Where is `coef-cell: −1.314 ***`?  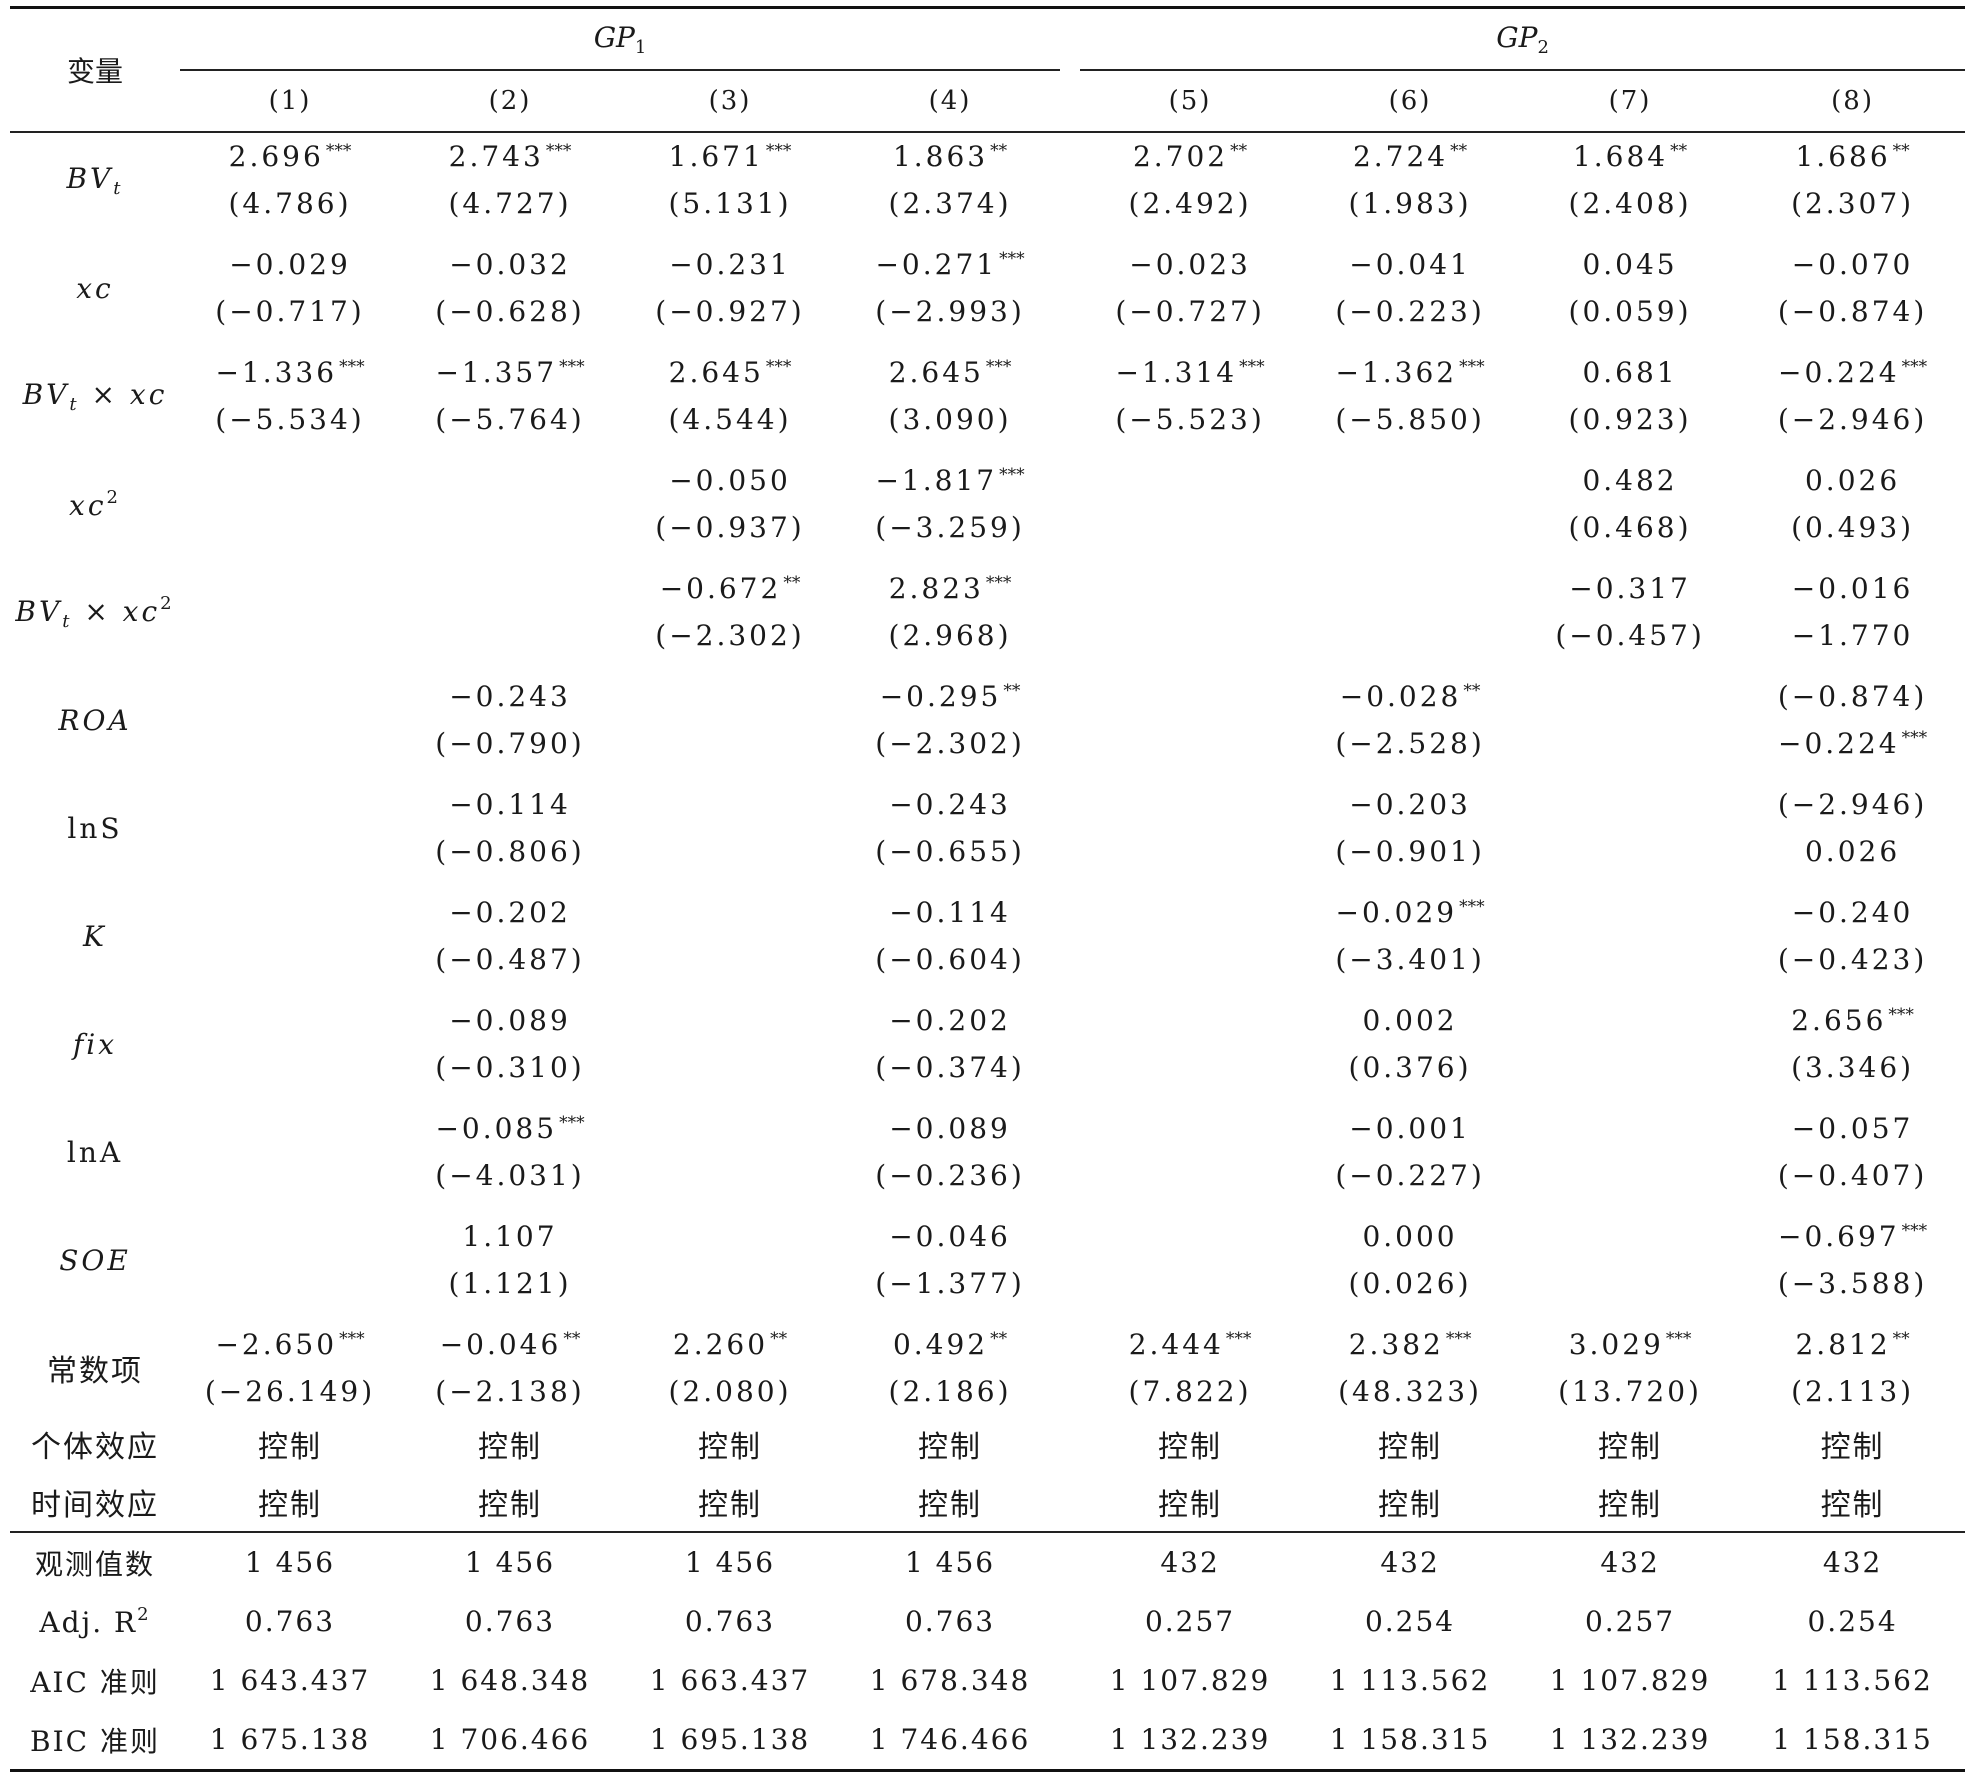 coef-cell: −1.314 *** is located at coordinates (1190, 372).